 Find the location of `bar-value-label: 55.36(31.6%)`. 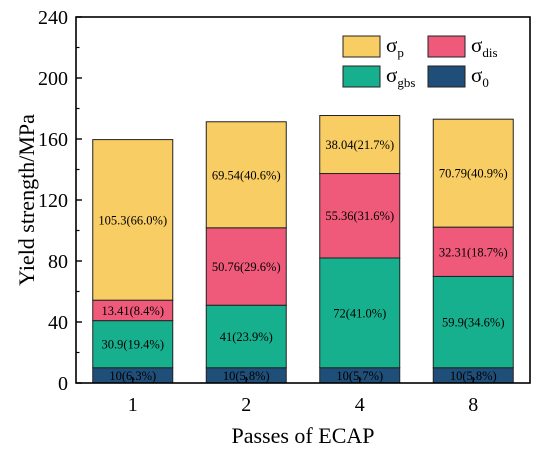

bar-value-label: 55.36(31.6%) is located at coordinates (359, 216).